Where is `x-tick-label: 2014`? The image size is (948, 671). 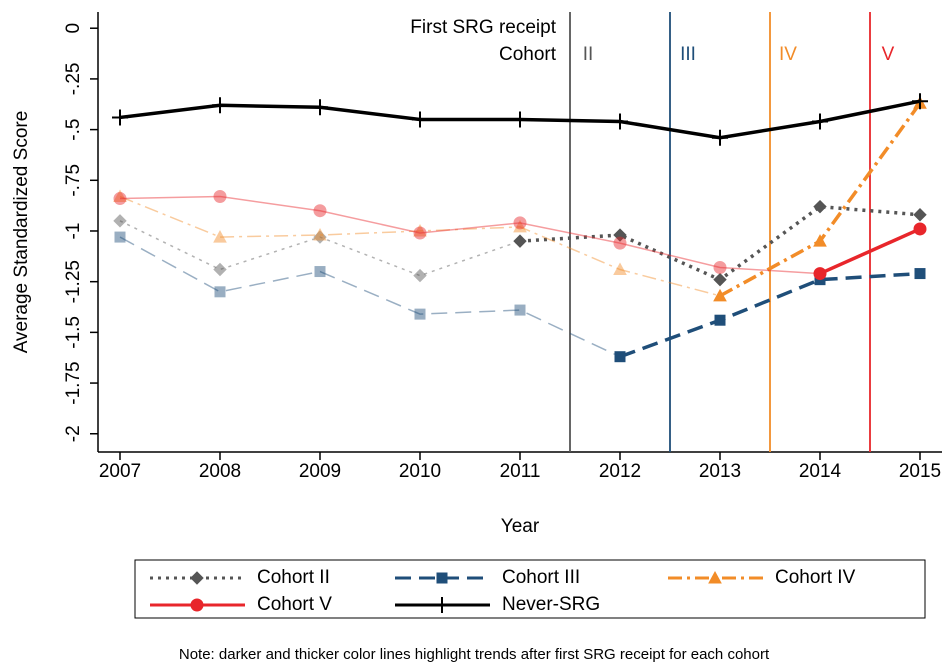 x-tick-label: 2014 is located at coordinates (820, 471).